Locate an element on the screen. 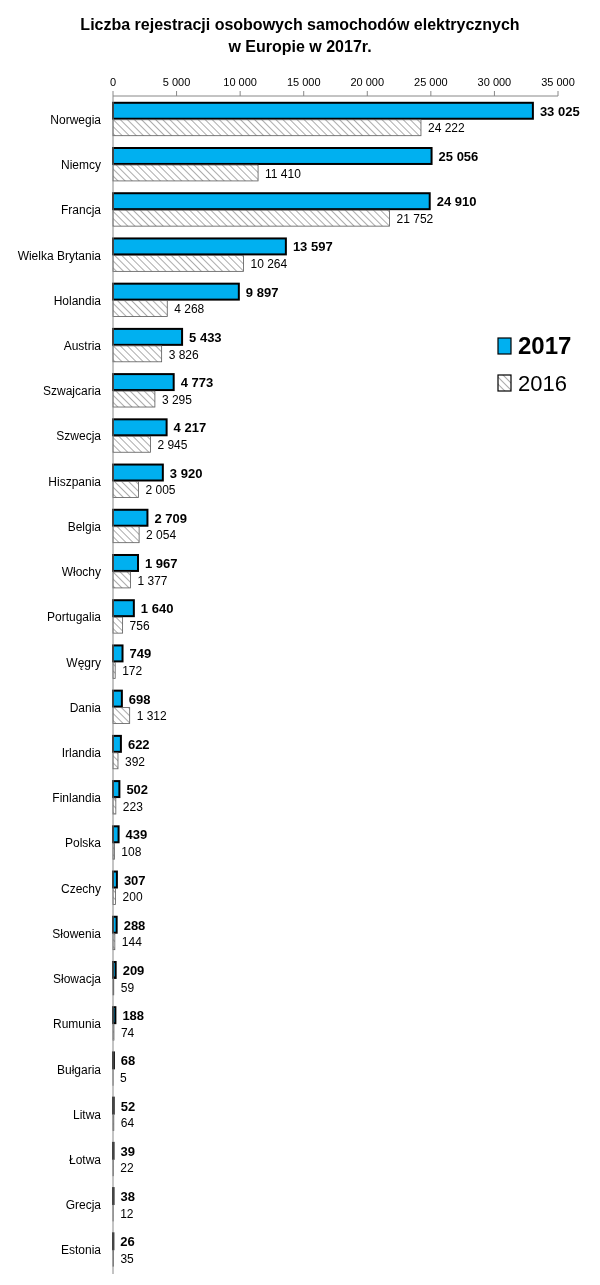 Image resolution: width=600 pixels, height=1285 pixels. x-tick-label: 30 000 is located at coordinates (494, 82).